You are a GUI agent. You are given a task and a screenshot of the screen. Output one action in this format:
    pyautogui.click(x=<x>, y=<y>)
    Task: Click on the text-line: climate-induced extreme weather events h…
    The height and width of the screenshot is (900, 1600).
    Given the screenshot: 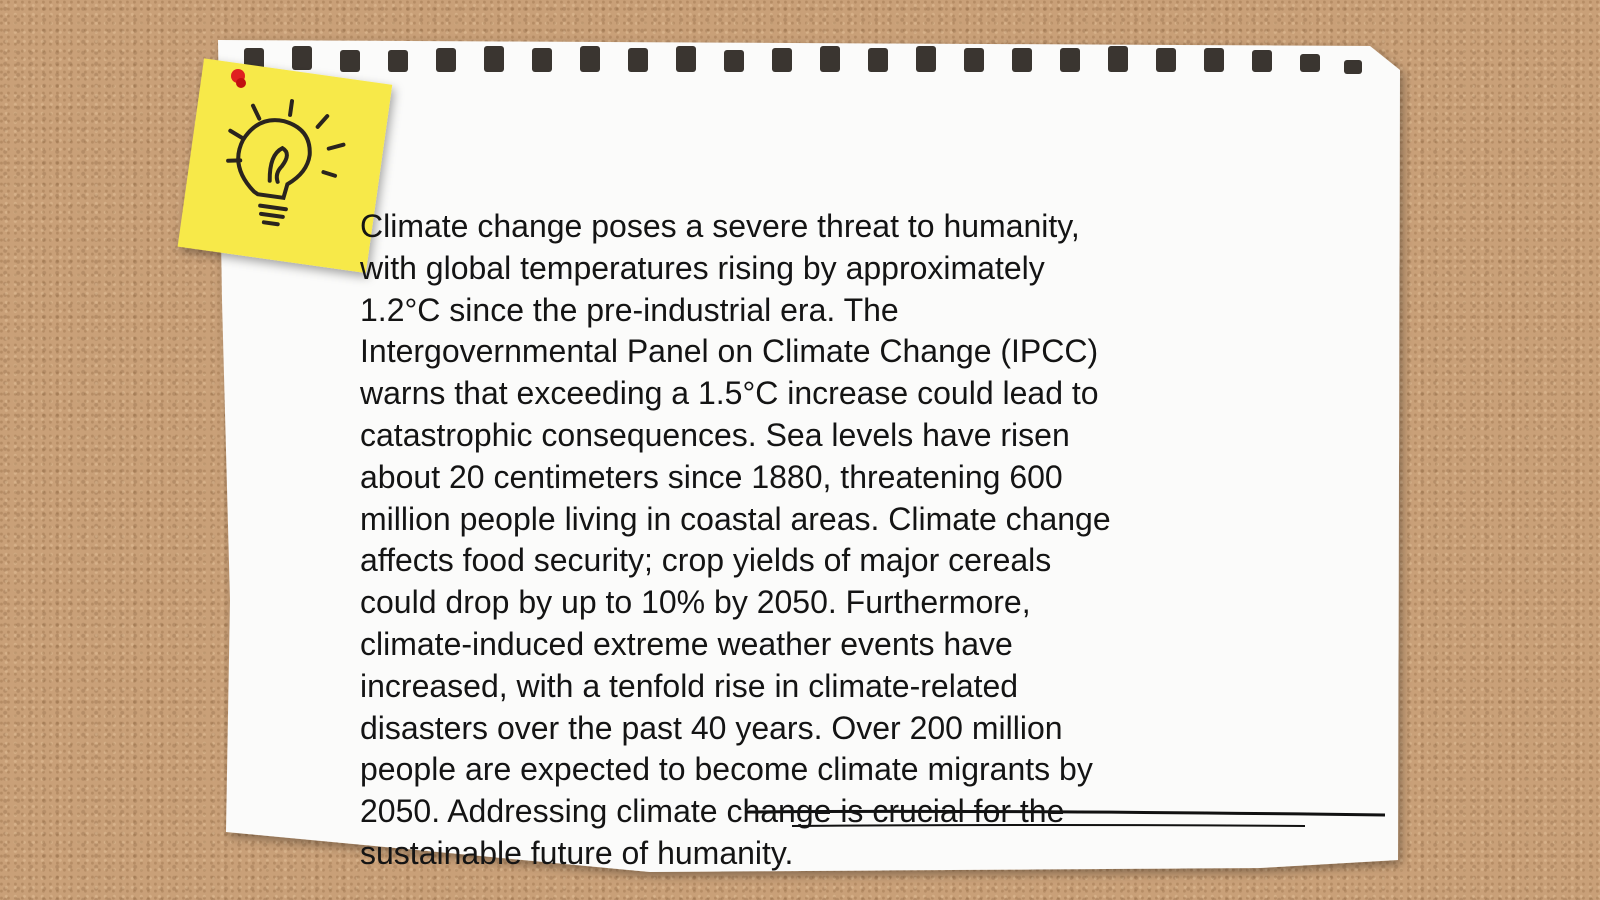 What is the action you would take?
    pyautogui.click(x=686, y=643)
    